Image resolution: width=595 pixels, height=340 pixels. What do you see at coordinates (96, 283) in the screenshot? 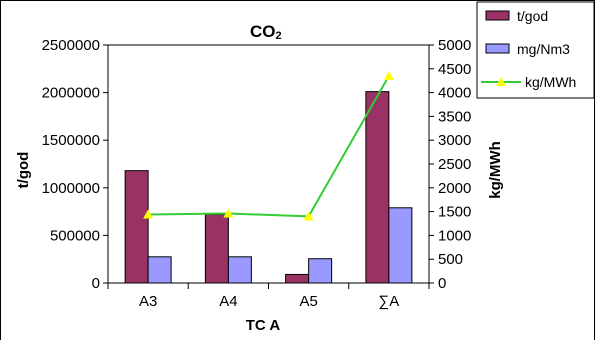
I see `y-tick-label-left: 0` at bounding box center [96, 283].